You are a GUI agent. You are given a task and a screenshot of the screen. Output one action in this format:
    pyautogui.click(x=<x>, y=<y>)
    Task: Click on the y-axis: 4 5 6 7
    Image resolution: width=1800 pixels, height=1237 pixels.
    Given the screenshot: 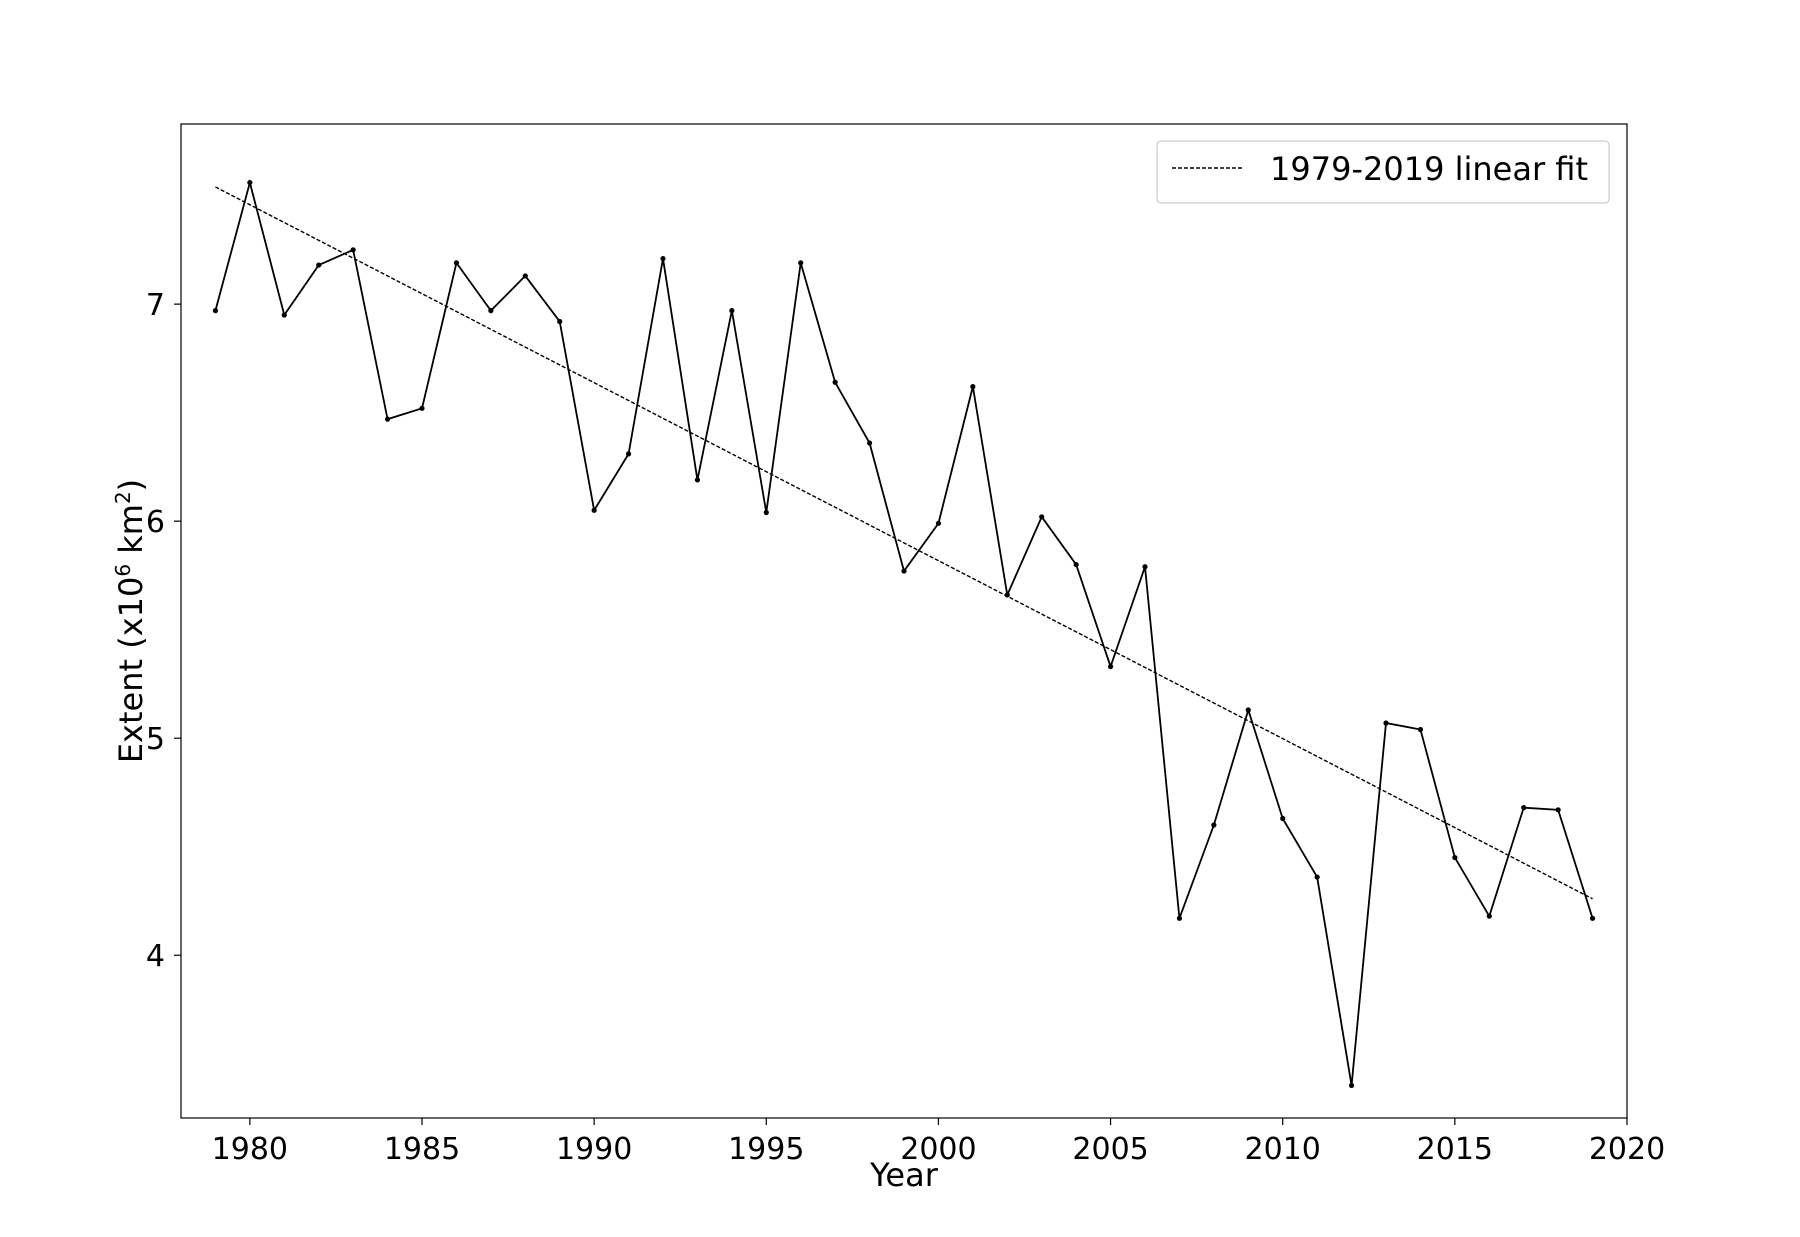 What is the action you would take?
    pyautogui.click(x=163, y=631)
    